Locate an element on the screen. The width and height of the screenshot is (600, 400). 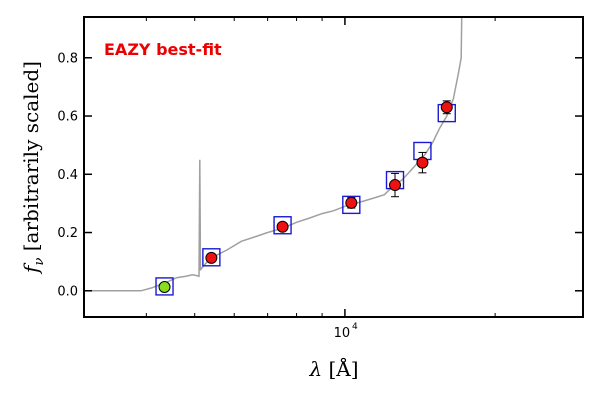
y-axis-title: fν [arbitrarily scaled] is located at coordinates (33, 168).